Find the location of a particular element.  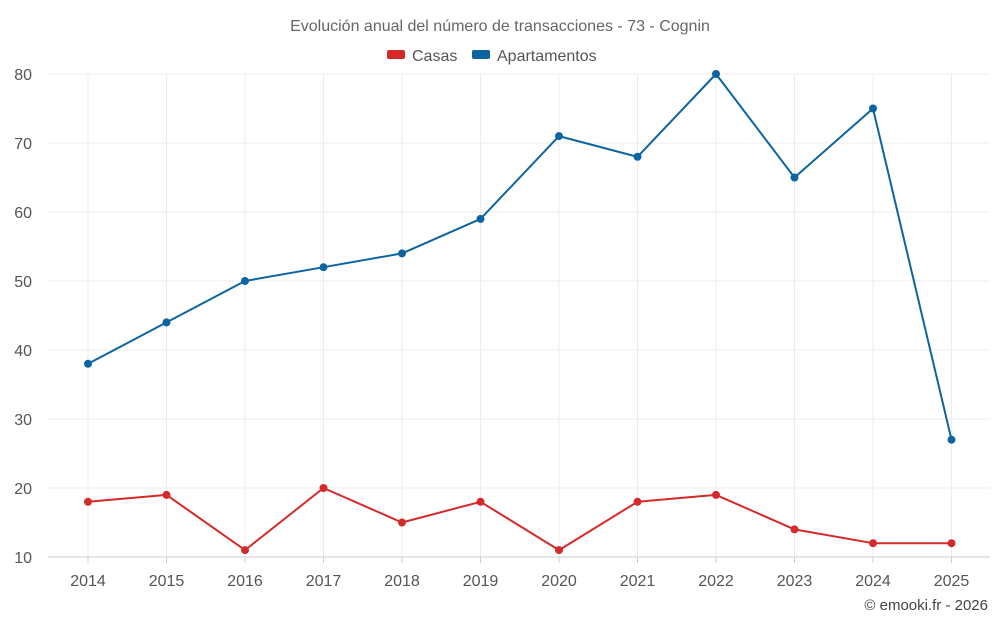

data-point-apartamentos-2018 is located at coordinates (402, 253).